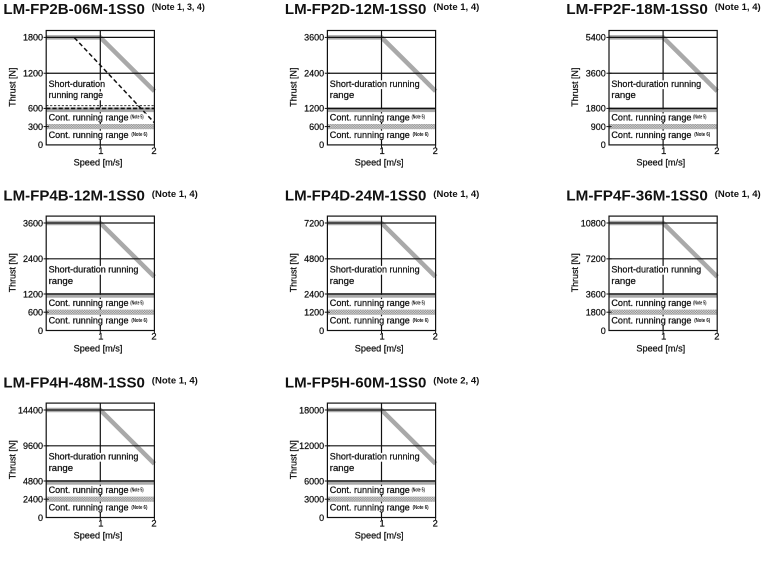 The width and height of the screenshot is (761, 563). Describe the element at coordinates (33, 446) in the screenshot. I see `svg-text: 9600` at that location.